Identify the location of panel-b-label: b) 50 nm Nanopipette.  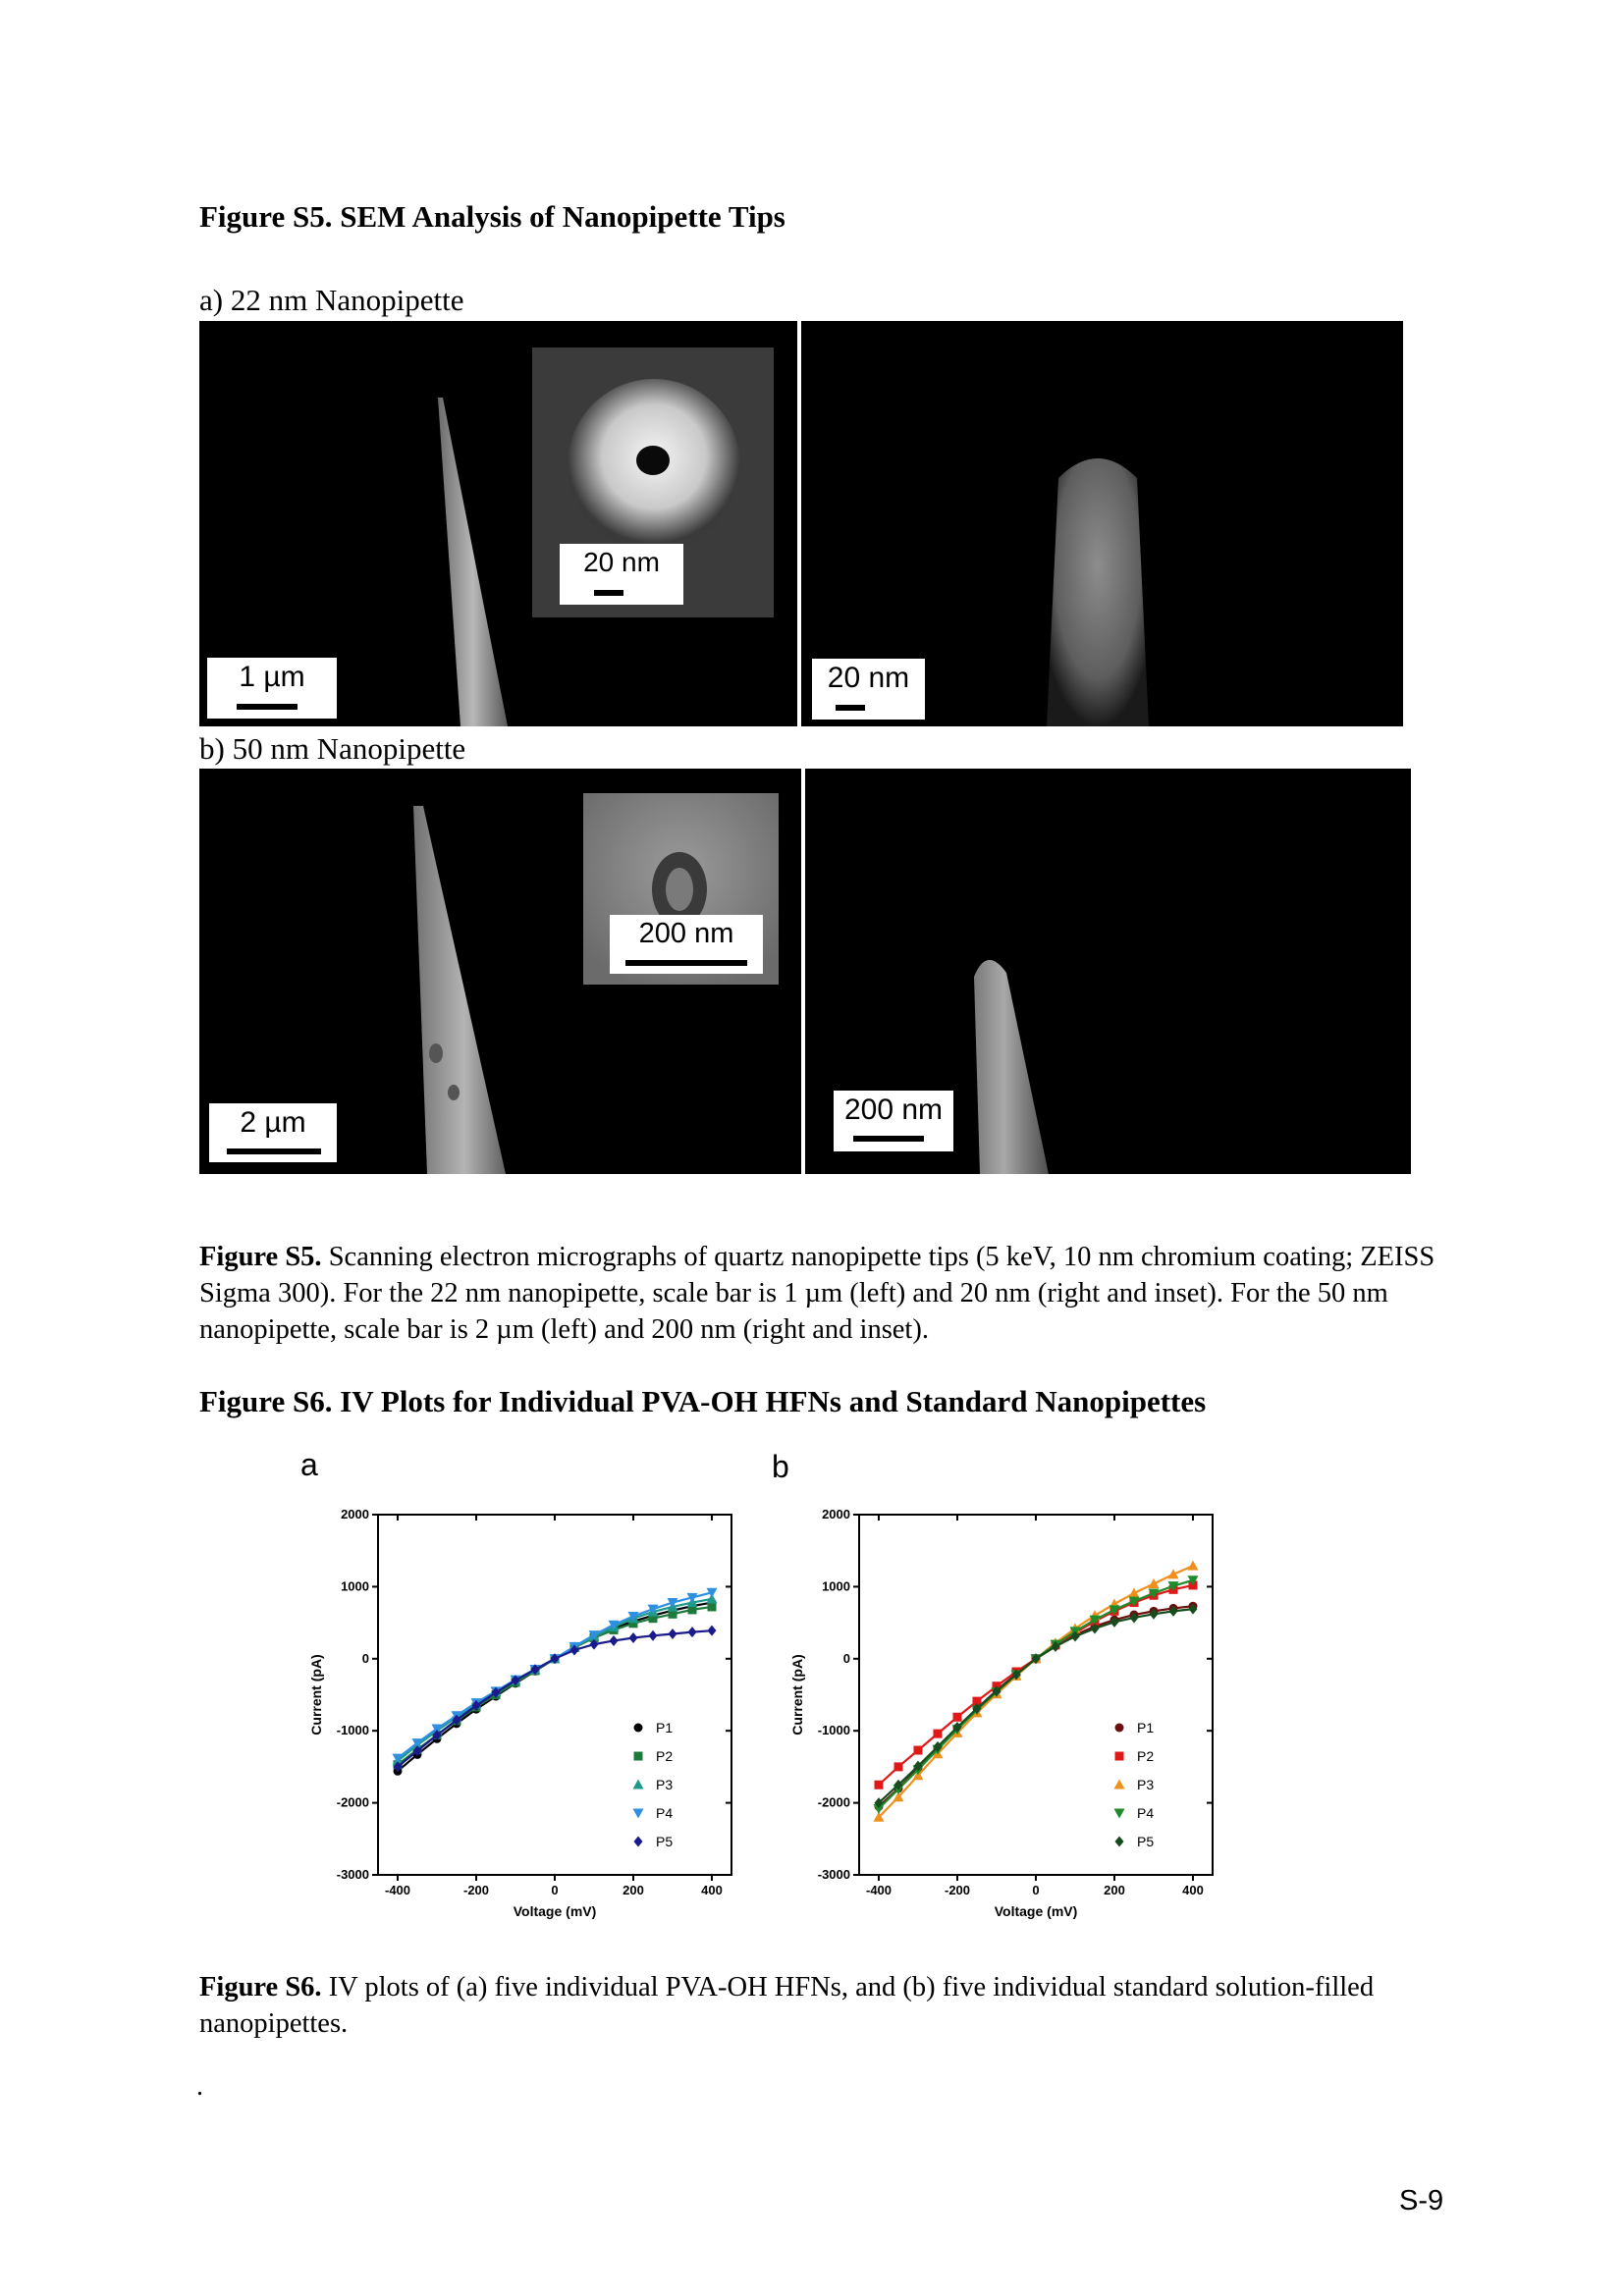
(332, 748).